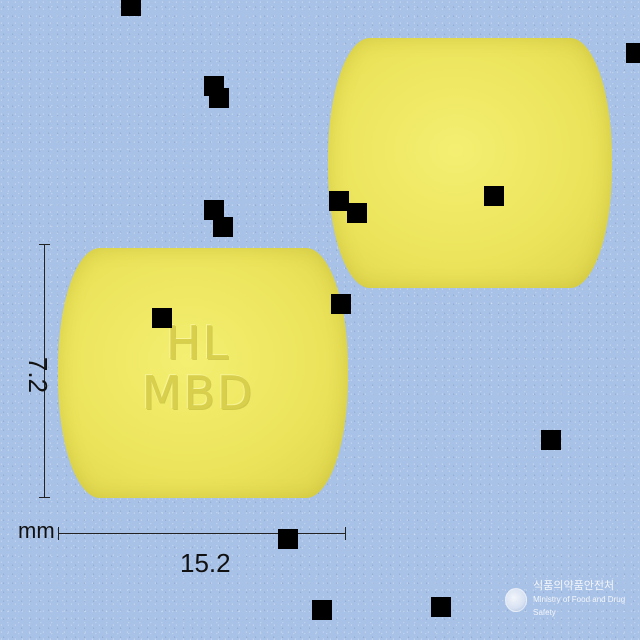 The image size is (640, 640). I want to click on height-label: 7.2, so click(38, 375).